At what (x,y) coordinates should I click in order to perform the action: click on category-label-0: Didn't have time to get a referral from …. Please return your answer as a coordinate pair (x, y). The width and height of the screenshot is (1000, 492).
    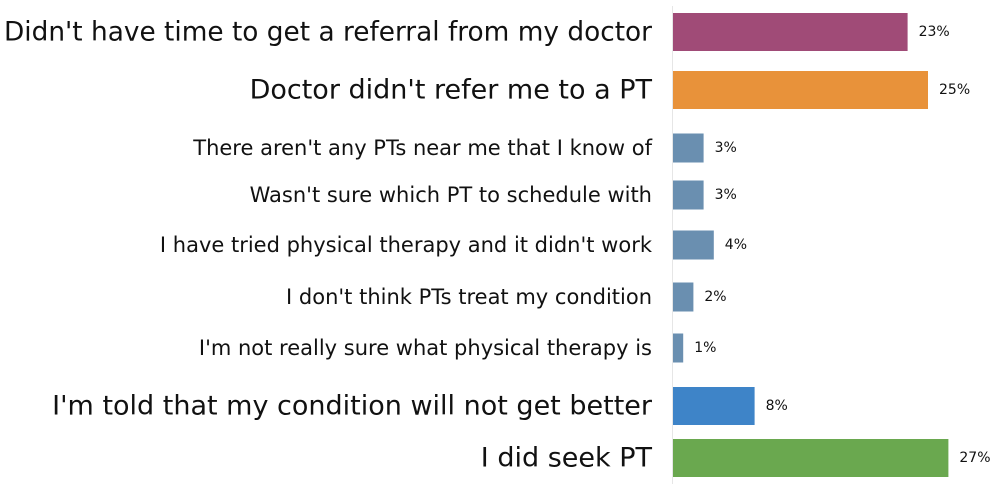
    Looking at the image, I should click on (328, 32).